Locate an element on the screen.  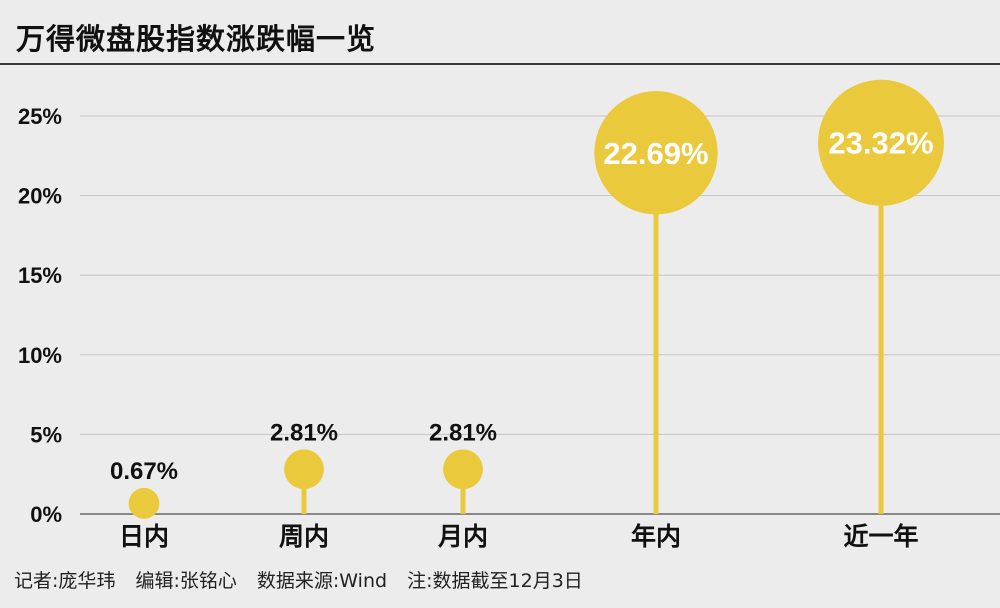
y-tick-label: 5% is located at coordinates (46, 434).